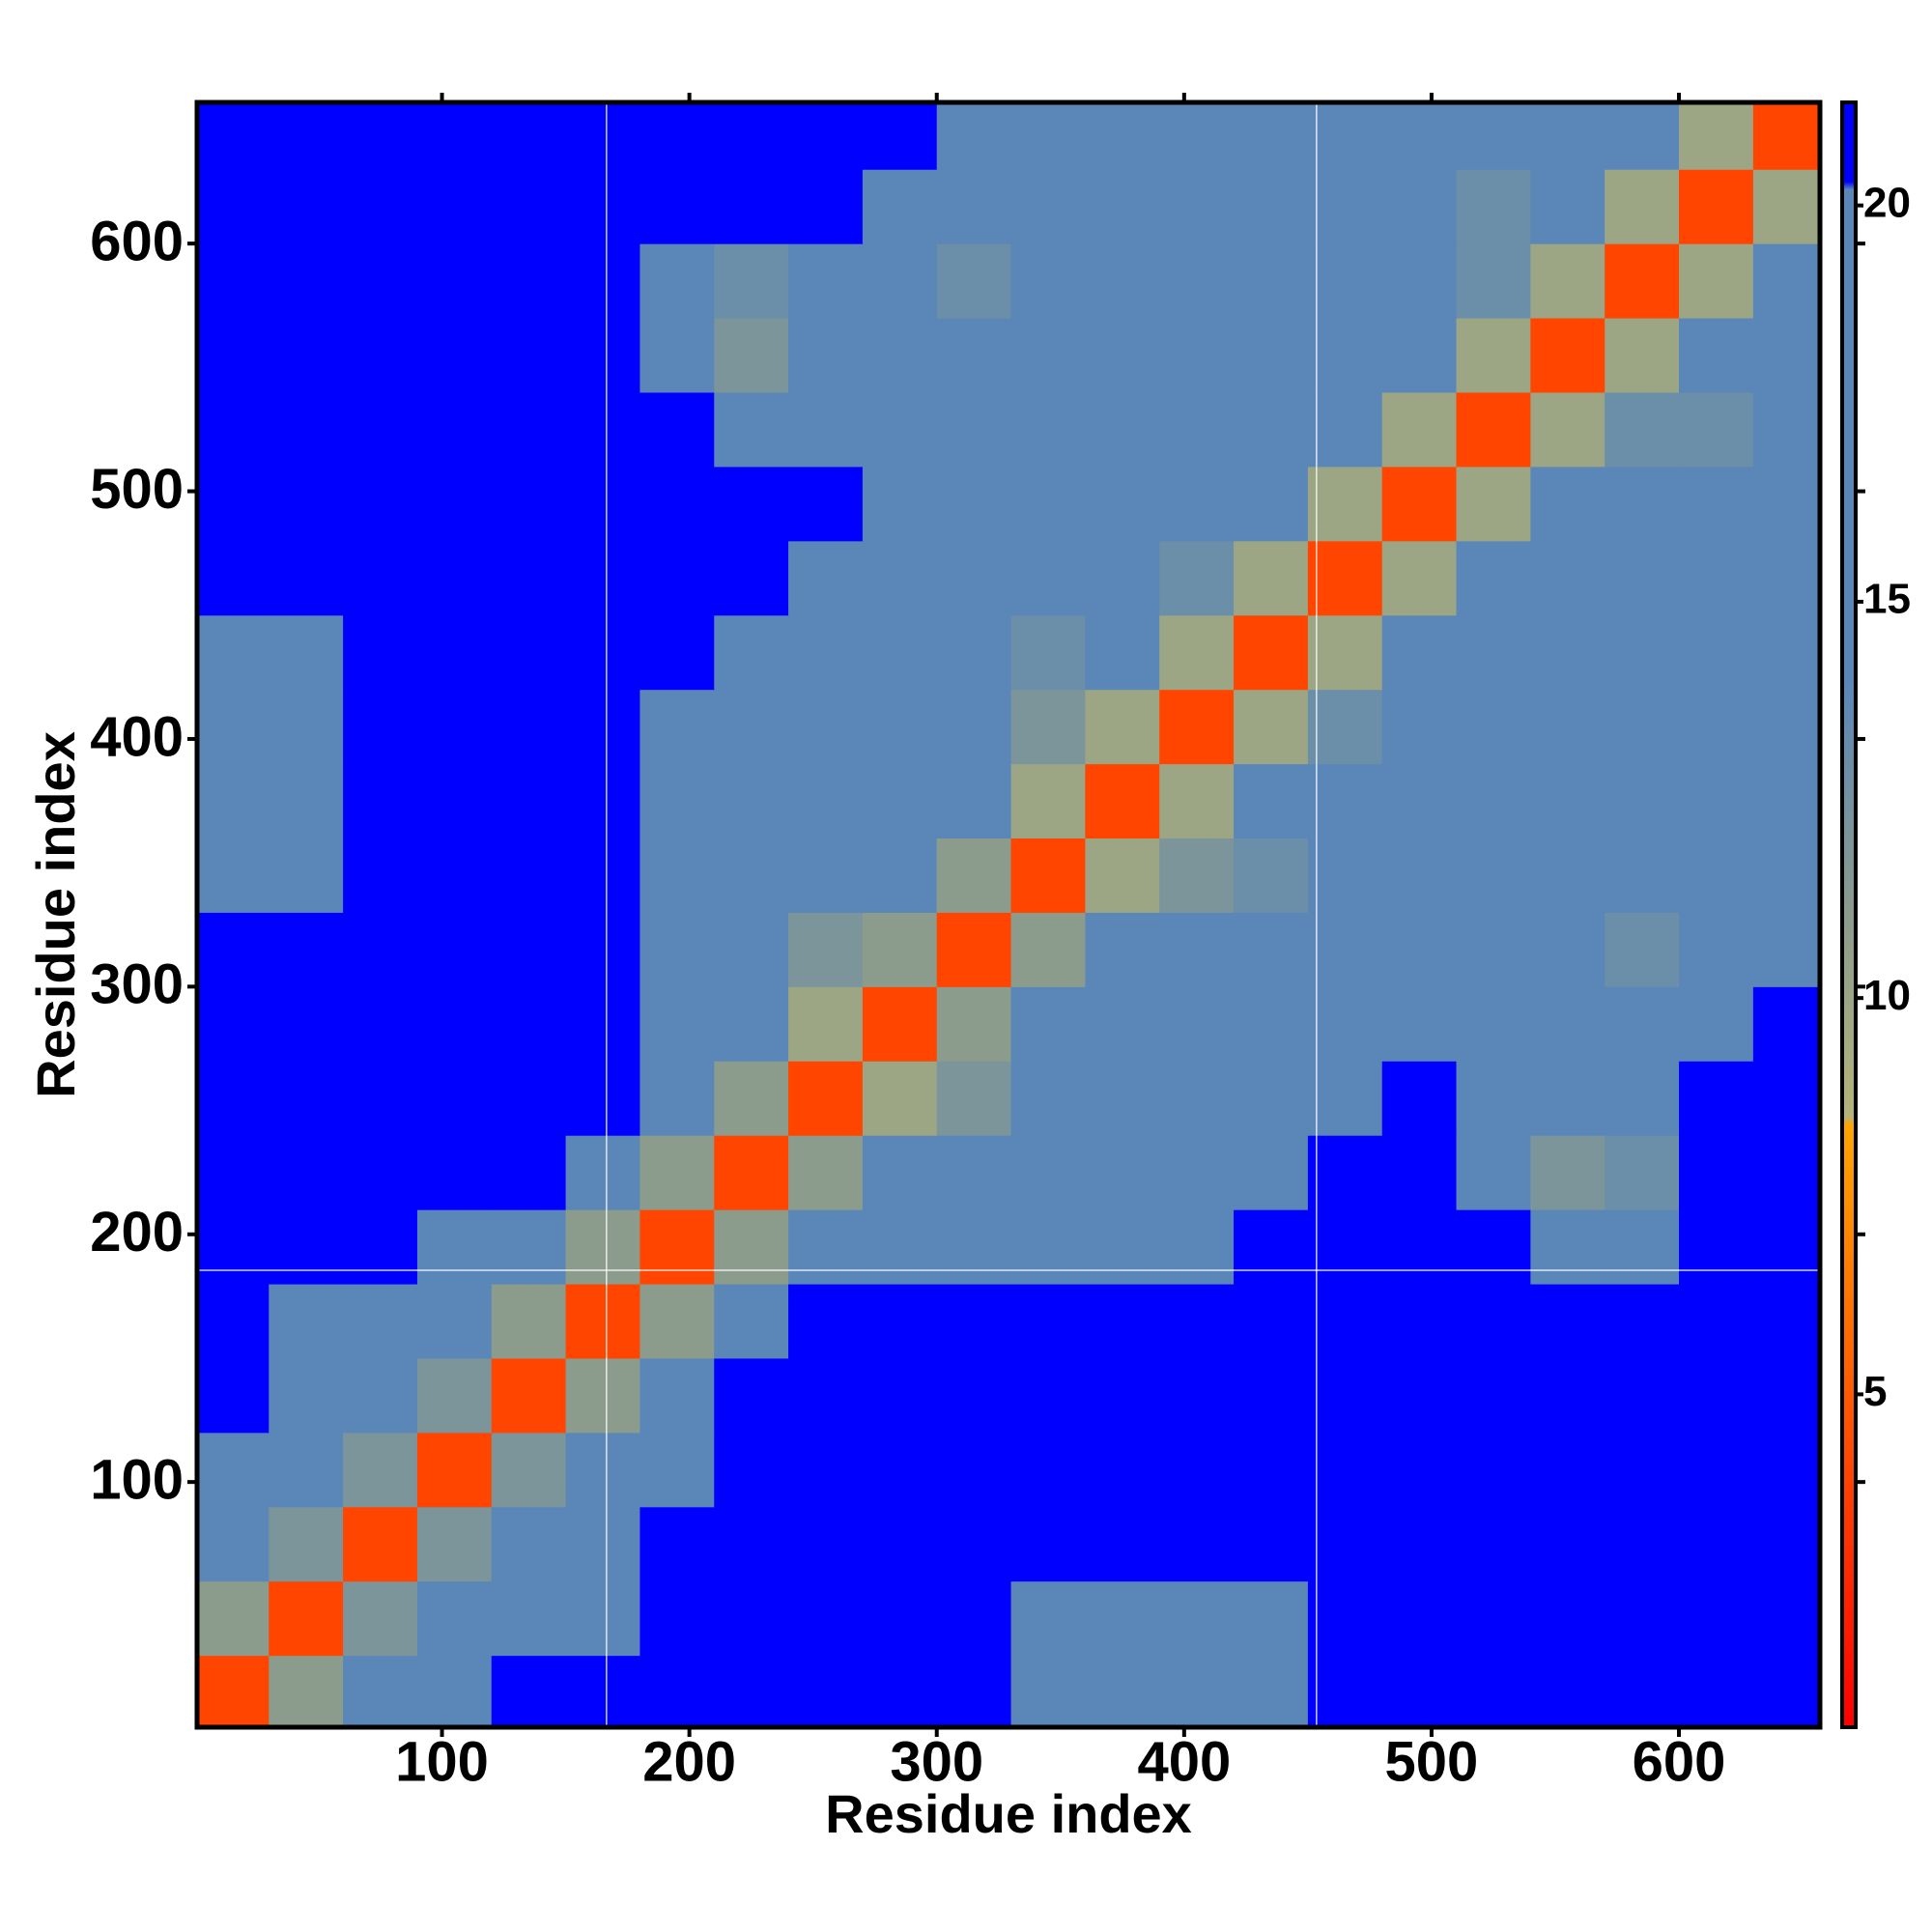  What do you see at coordinates (689, 1761) in the screenshot?
I see `x-tick-label: 200` at bounding box center [689, 1761].